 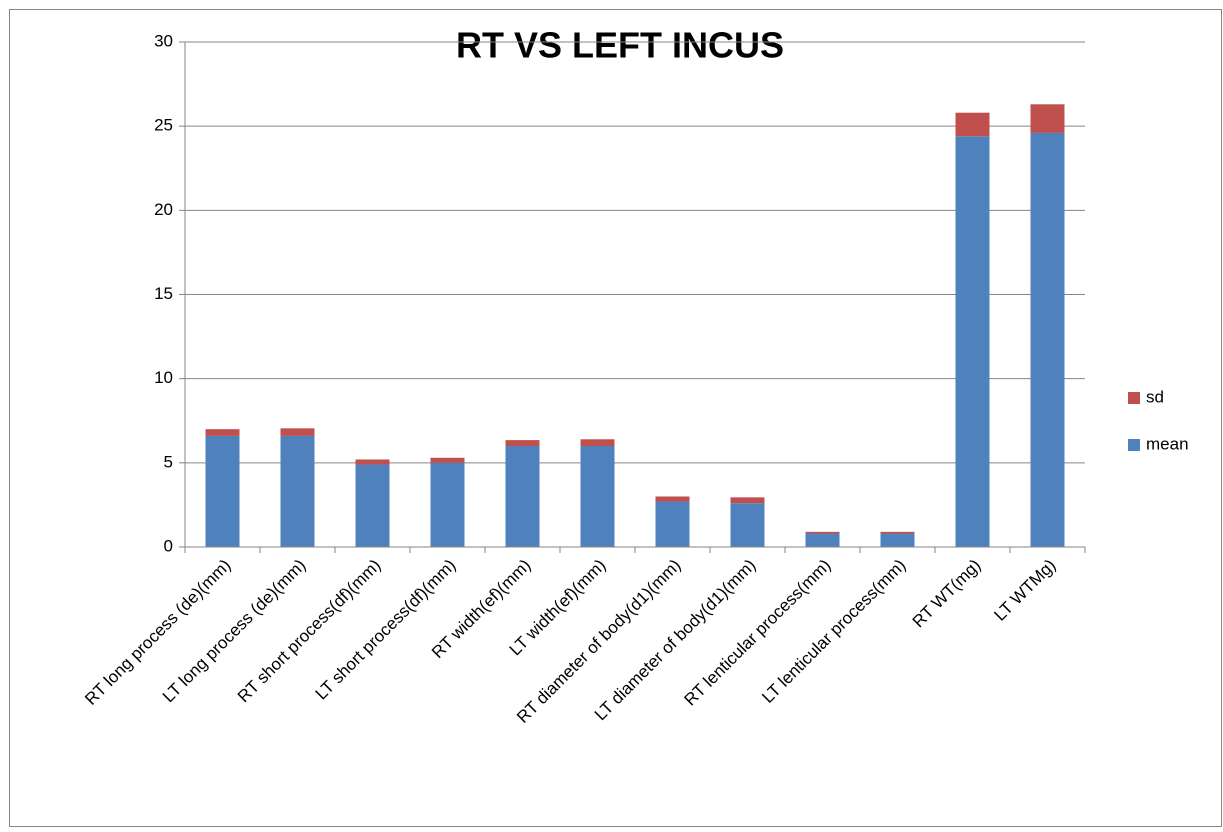 What do you see at coordinates (1155, 396) in the screenshot?
I see `legend-label: sd` at bounding box center [1155, 396].